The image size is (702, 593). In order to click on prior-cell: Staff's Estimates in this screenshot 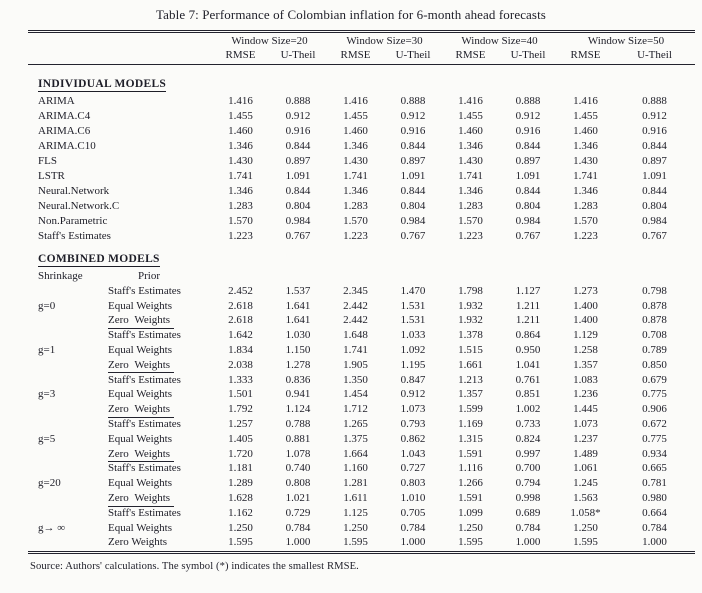, I will do `click(144, 290)`.